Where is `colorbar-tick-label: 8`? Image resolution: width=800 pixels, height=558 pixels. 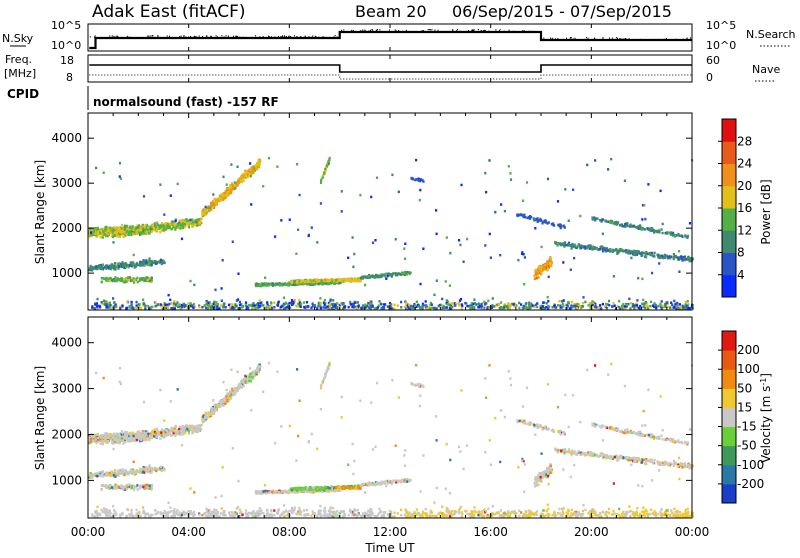
colorbar-tick-label: 8 is located at coordinates (741, 253).